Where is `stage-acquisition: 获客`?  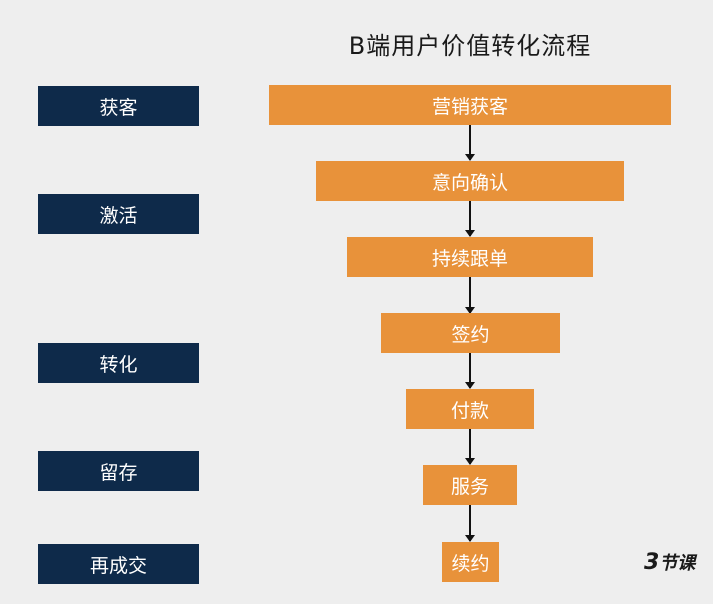 stage-acquisition: 获客 is located at coordinates (118, 106).